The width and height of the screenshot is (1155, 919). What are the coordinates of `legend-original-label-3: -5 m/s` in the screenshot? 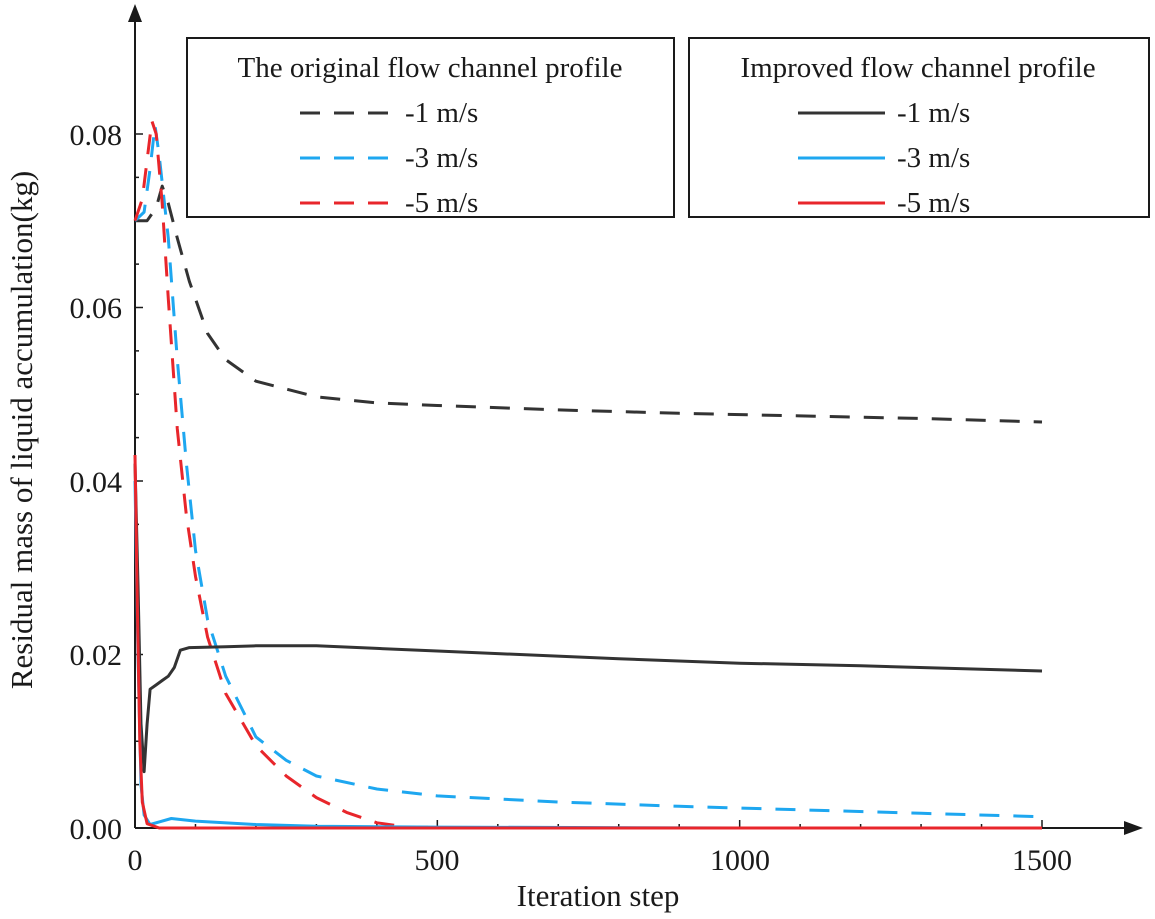 It's located at (441, 203).